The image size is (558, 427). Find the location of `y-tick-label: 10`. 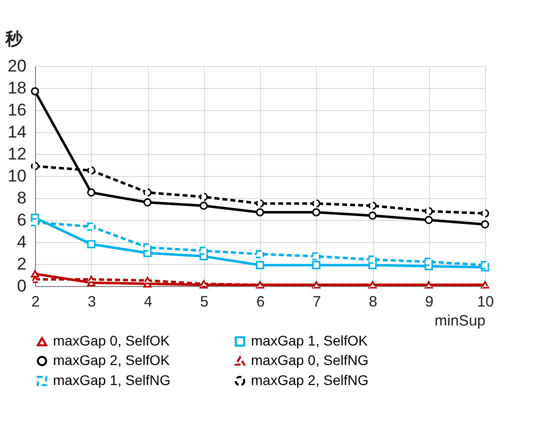

y-tick-label: 10 is located at coordinates (17, 176).